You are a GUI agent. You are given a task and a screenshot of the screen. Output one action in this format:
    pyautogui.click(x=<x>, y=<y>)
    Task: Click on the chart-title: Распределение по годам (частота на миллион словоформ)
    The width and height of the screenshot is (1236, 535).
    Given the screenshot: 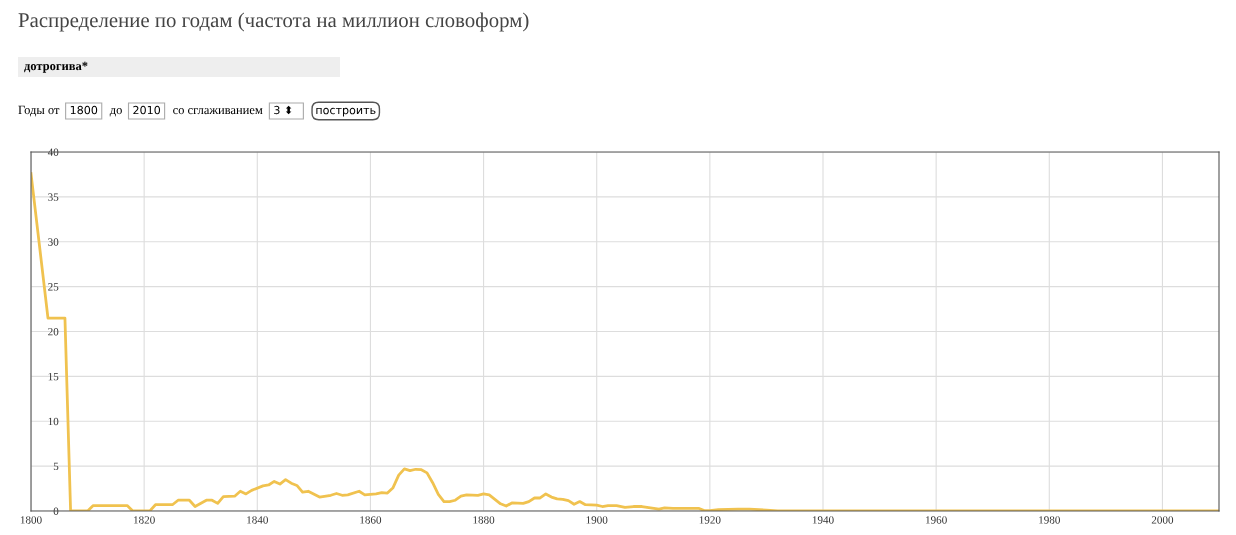 What is the action you would take?
    pyautogui.click(x=273, y=22)
    